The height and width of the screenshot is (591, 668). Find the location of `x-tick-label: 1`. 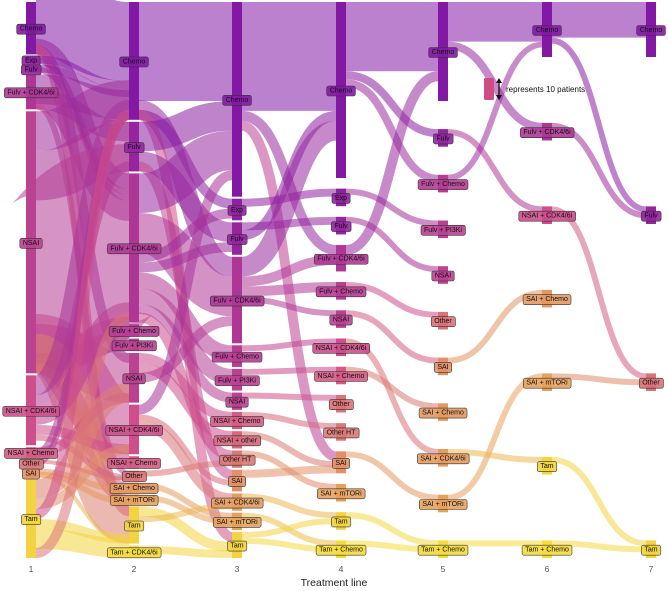

x-tick-label: 1 is located at coordinates (31, 569).